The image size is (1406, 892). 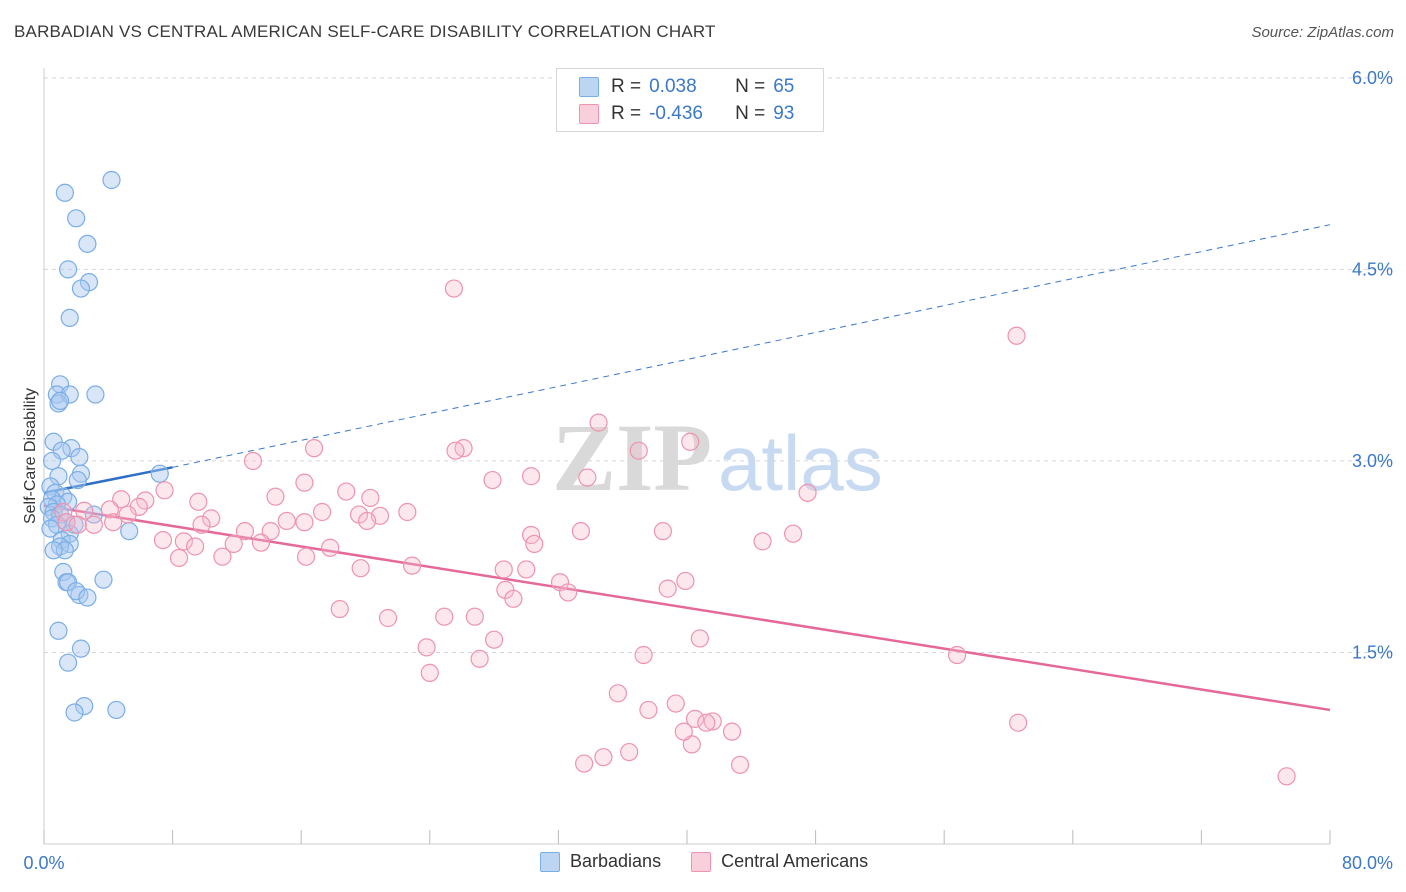 I want to click on x-tick-label: 0.0%, so click(x=43, y=863).